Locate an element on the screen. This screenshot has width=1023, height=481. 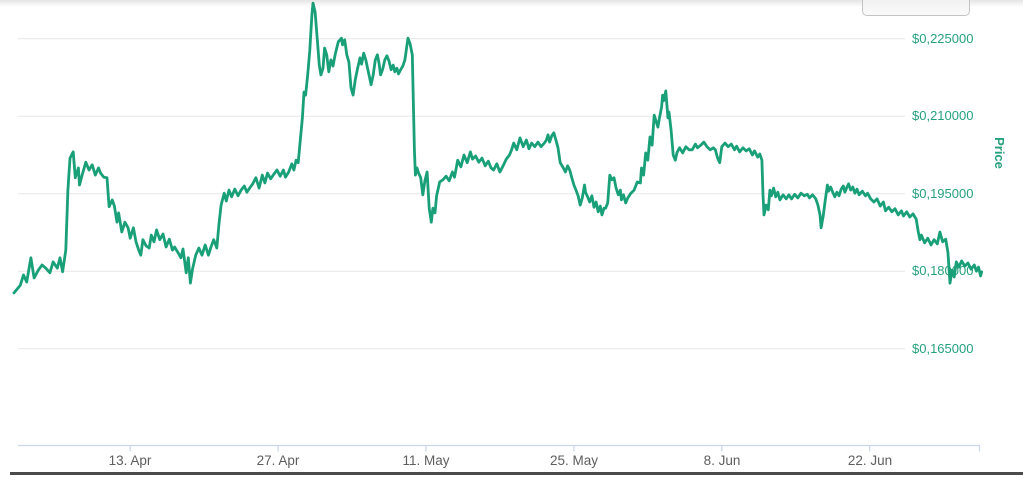
y-axis-label: $0,225000 is located at coordinates (943, 38).